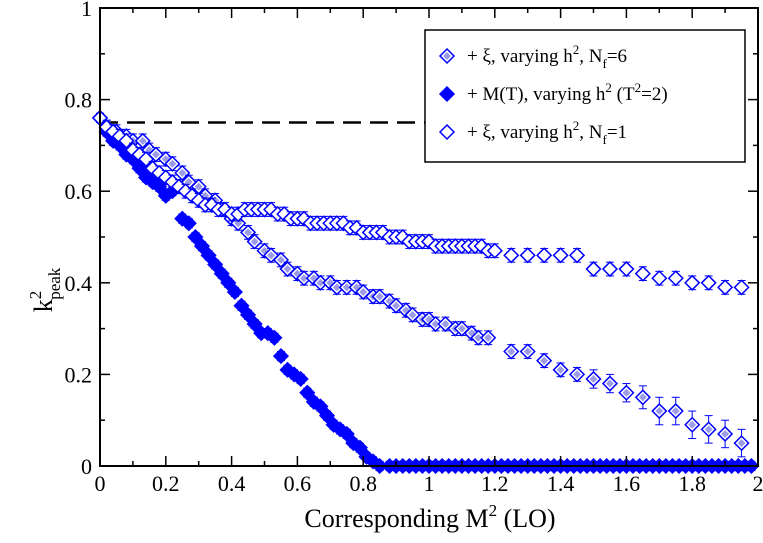 The width and height of the screenshot is (763, 543). What do you see at coordinates (287, 269) in the screenshot?
I see `series-0-point-23-inner` at bounding box center [287, 269].